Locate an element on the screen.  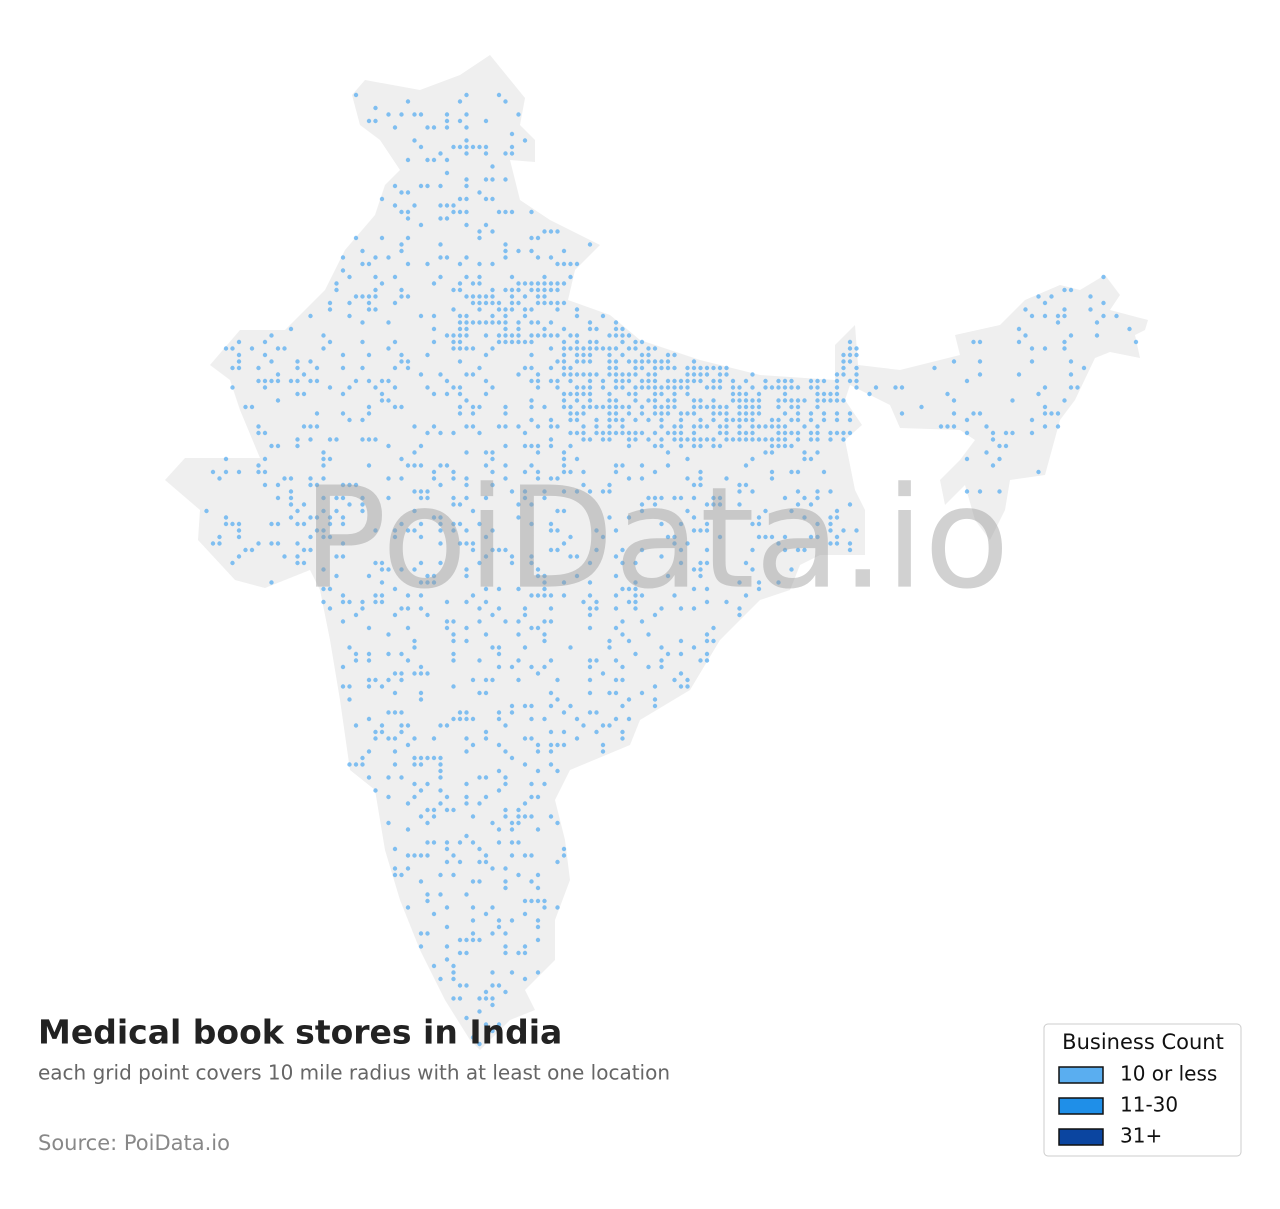
watermark: PoiData.io is located at coordinates (655, 539).